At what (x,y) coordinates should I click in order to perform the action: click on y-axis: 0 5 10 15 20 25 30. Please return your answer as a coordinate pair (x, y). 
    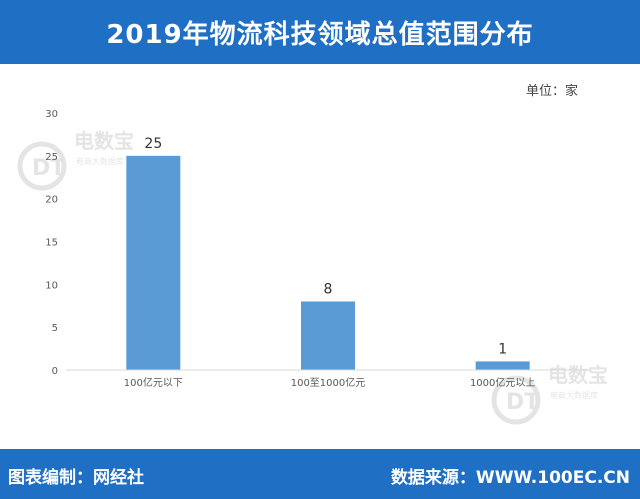
    Looking at the image, I should click on (51, 243).